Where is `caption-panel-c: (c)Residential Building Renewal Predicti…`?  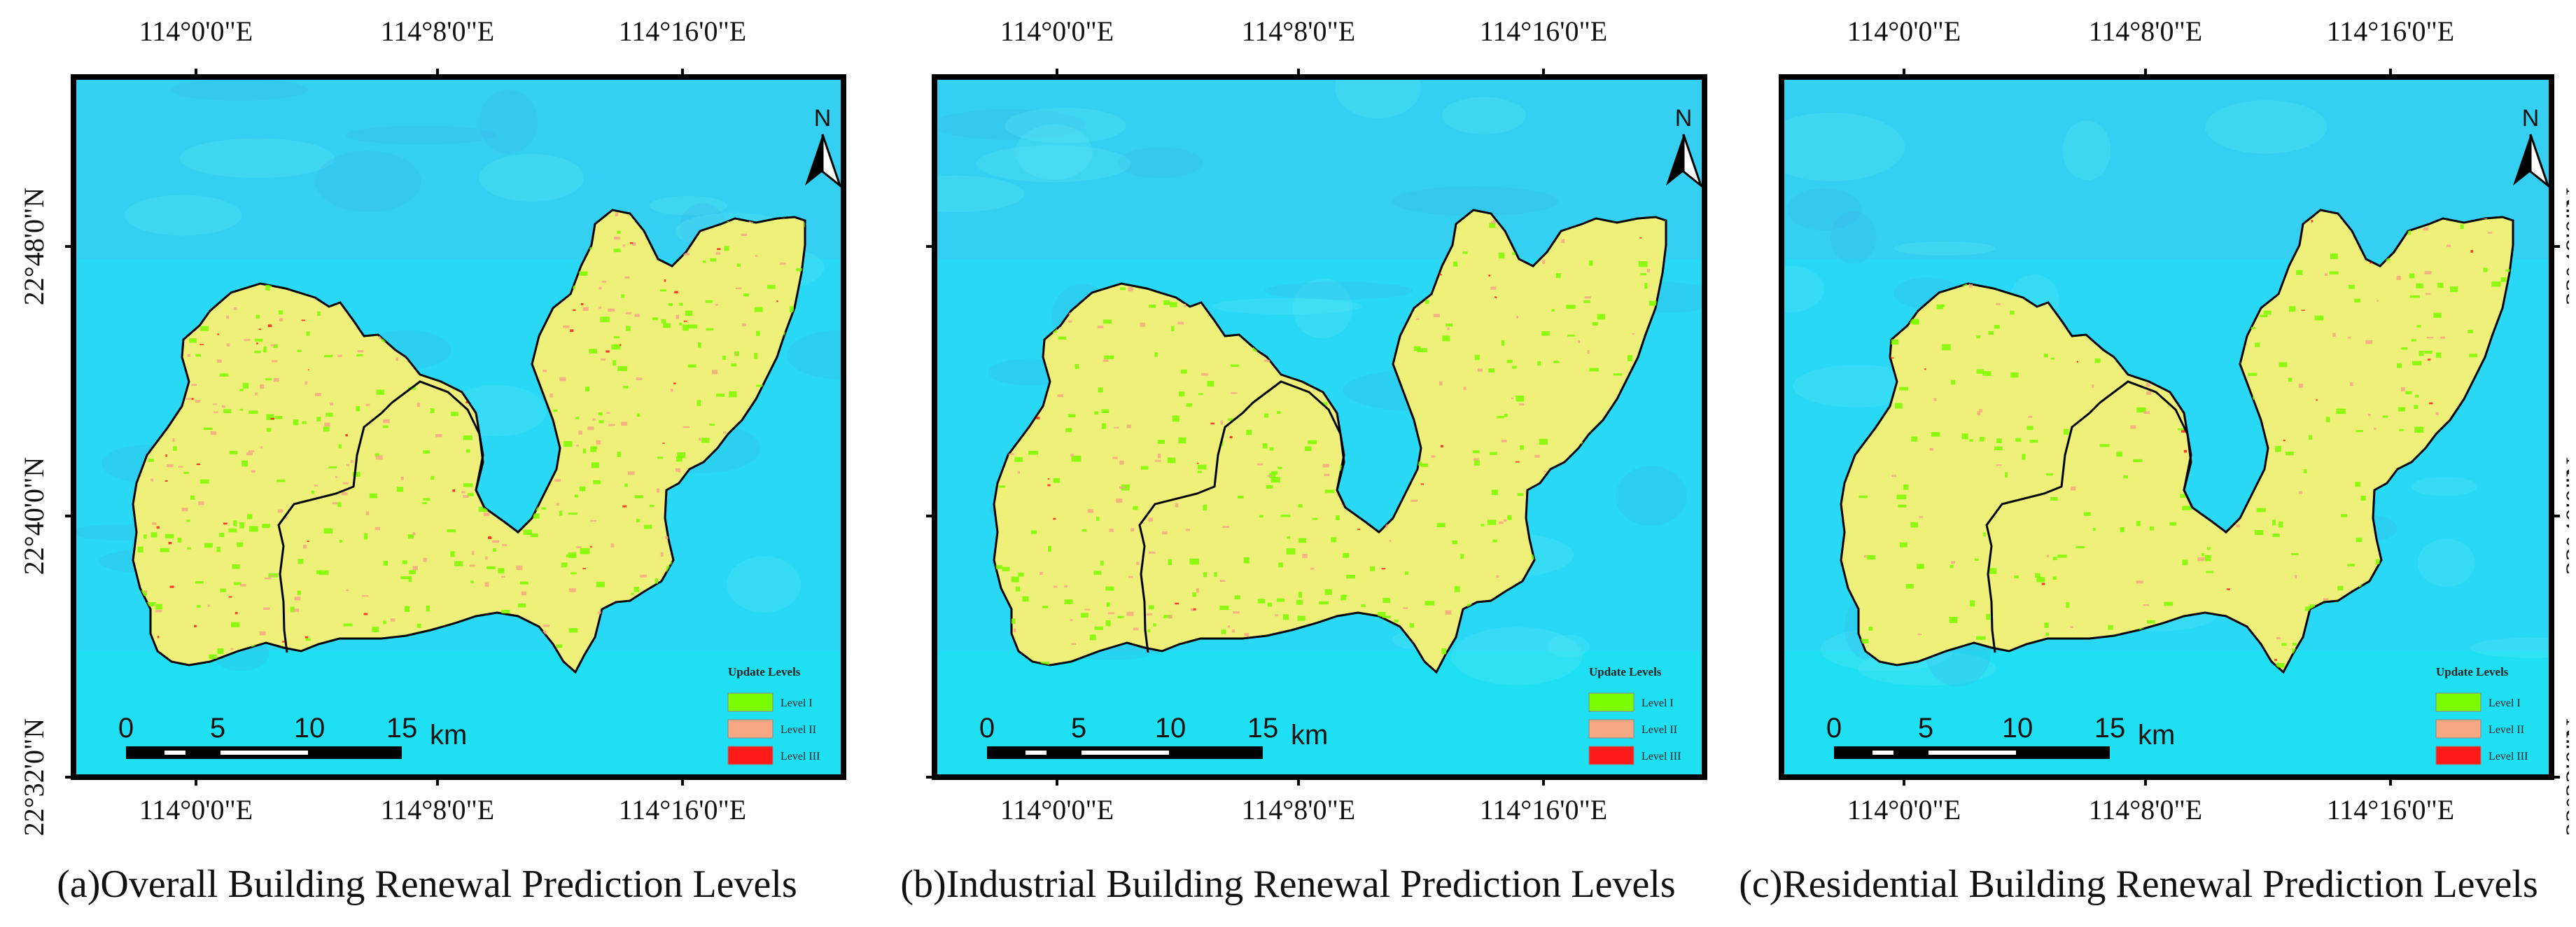
caption-panel-c: (c)Residential Building Renewal Predicti… is located at coordinates (2138, 885).